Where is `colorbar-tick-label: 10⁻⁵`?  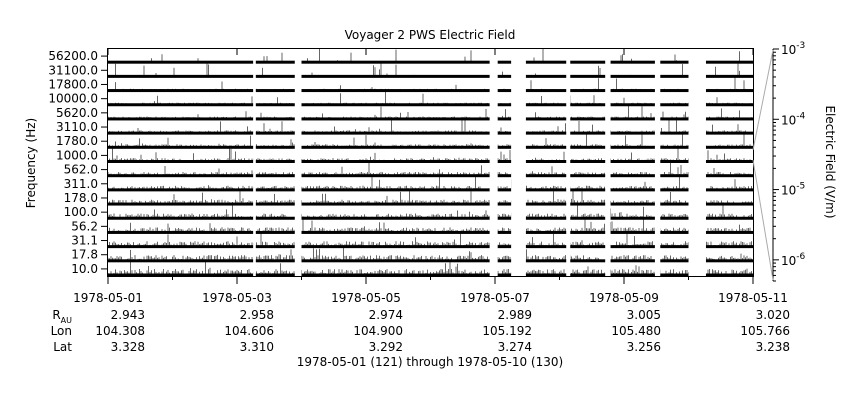 colorbar-tick-label: 10⁻⁵ is located at coordinates (793, 190).